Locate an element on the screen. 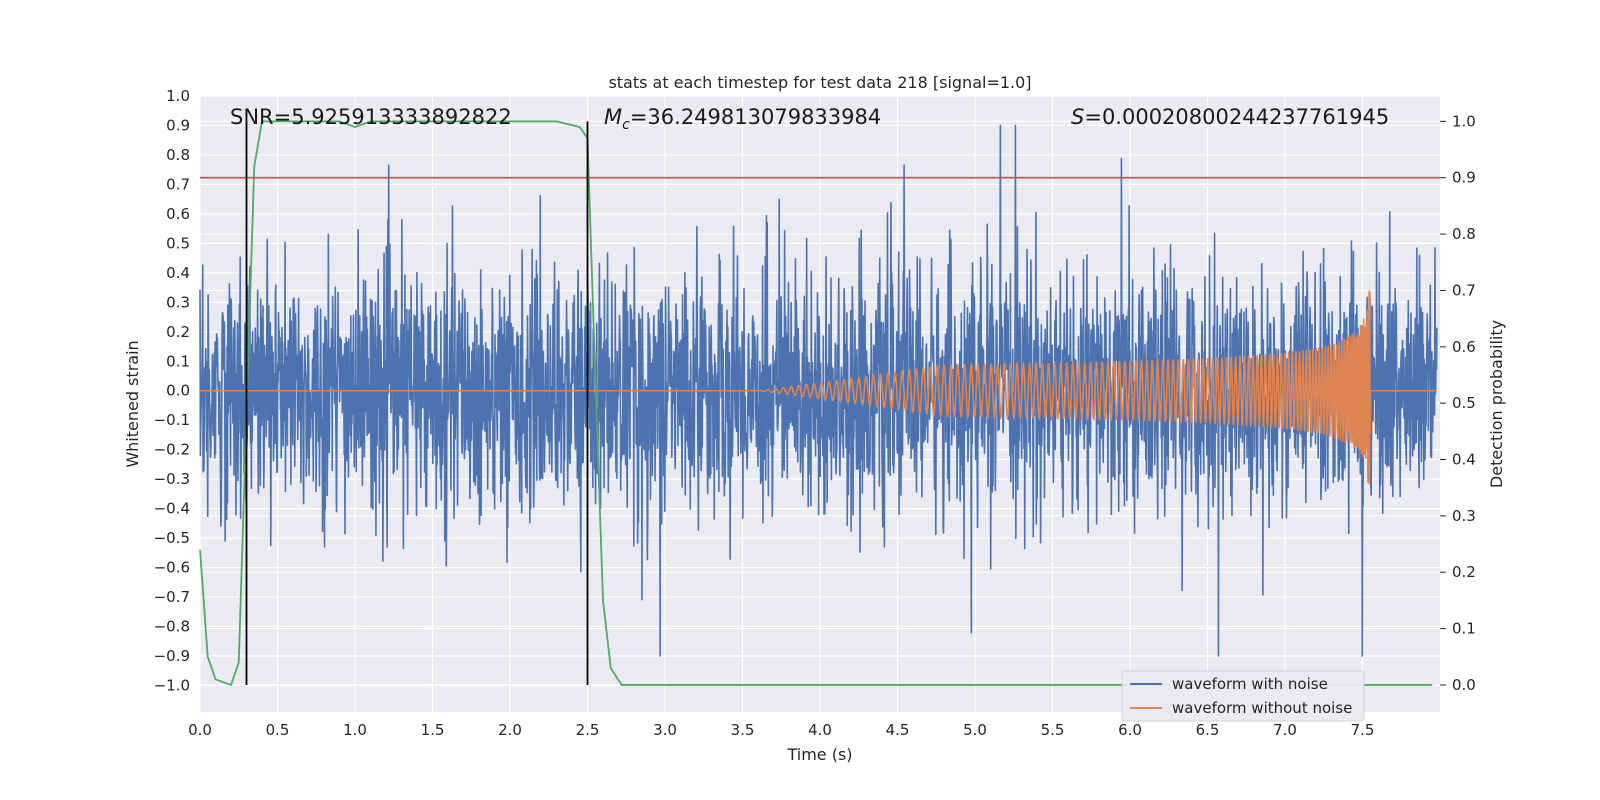 The height and width of the screenshot is (800, 1600). legend-label-noise: waveform with noise is located at coordinates (1250, 684).